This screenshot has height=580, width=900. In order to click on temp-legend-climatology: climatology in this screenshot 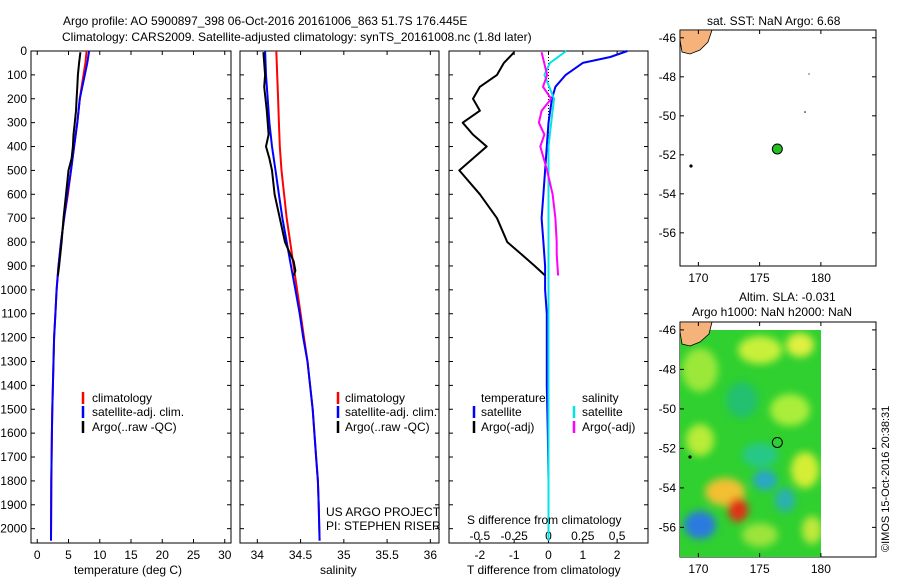, I will do `click(122, 398)`.